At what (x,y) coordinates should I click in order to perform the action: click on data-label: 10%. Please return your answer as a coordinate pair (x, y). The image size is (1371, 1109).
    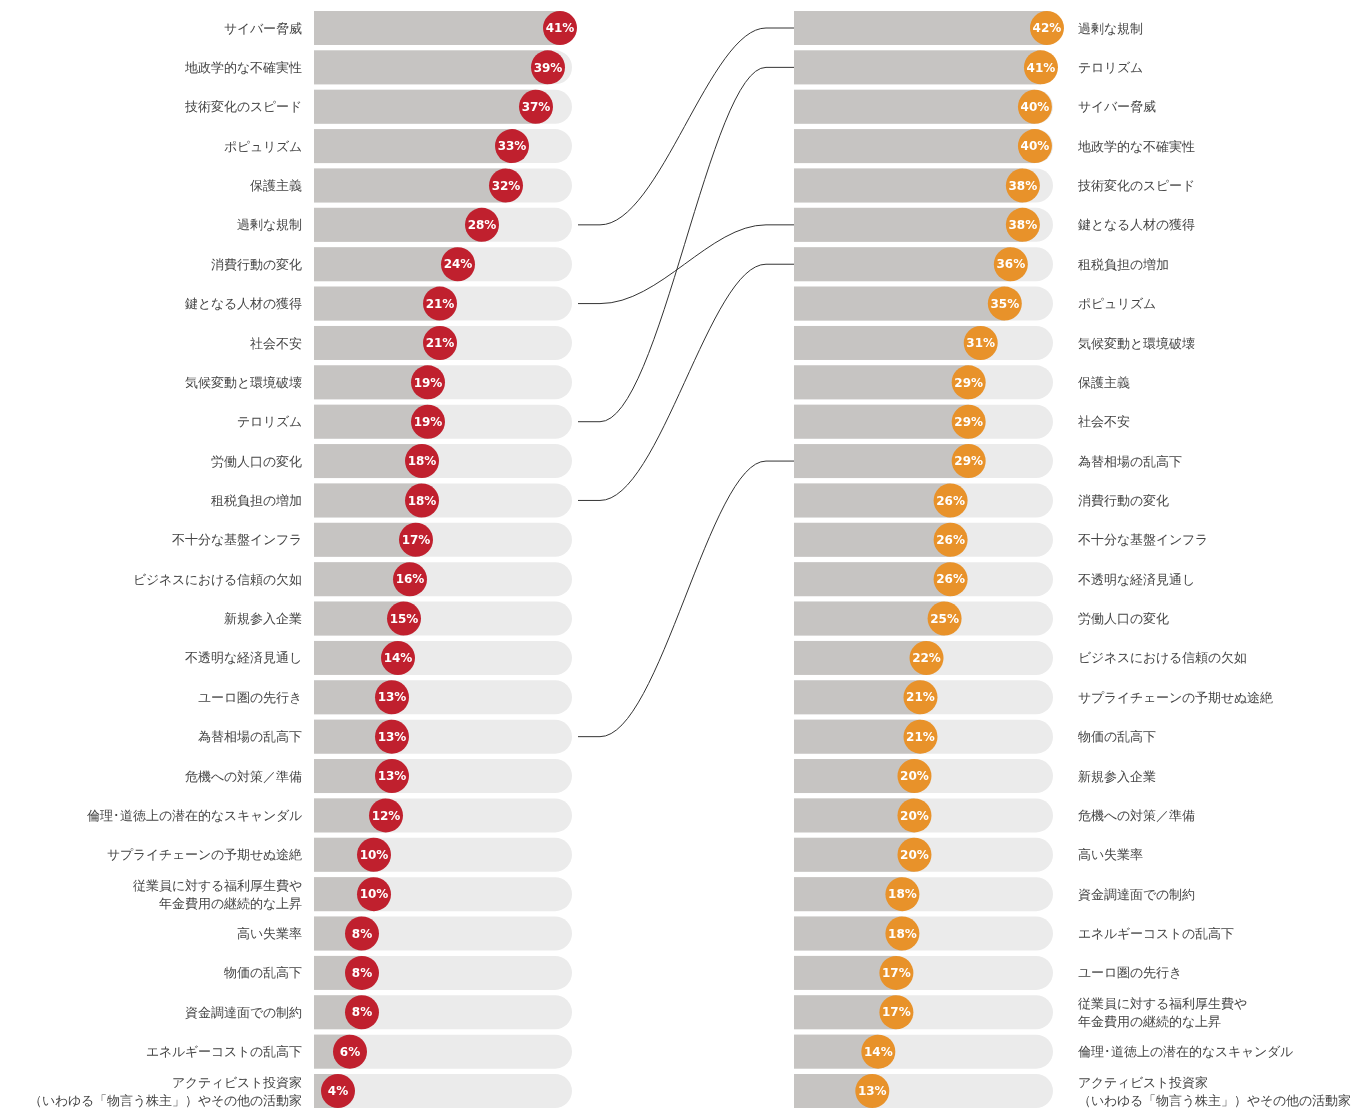
    Looking at the image, I should click on (374, 894).